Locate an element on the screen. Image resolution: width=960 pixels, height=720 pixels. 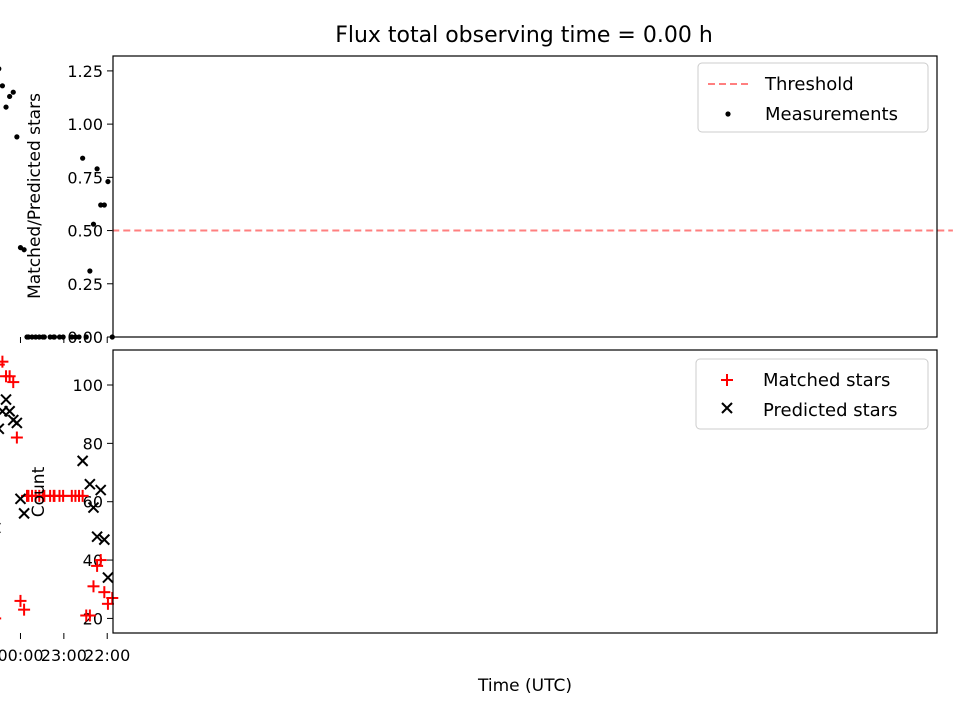
count-y-tick-label: 60 is located at coordinates (93, 502).